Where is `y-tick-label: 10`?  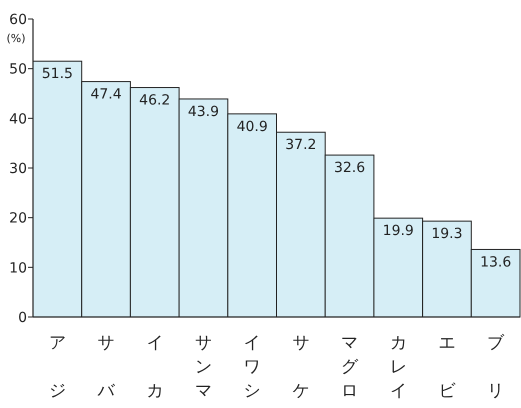 y-tick-label: 10 is located at coordinates (18, 268).